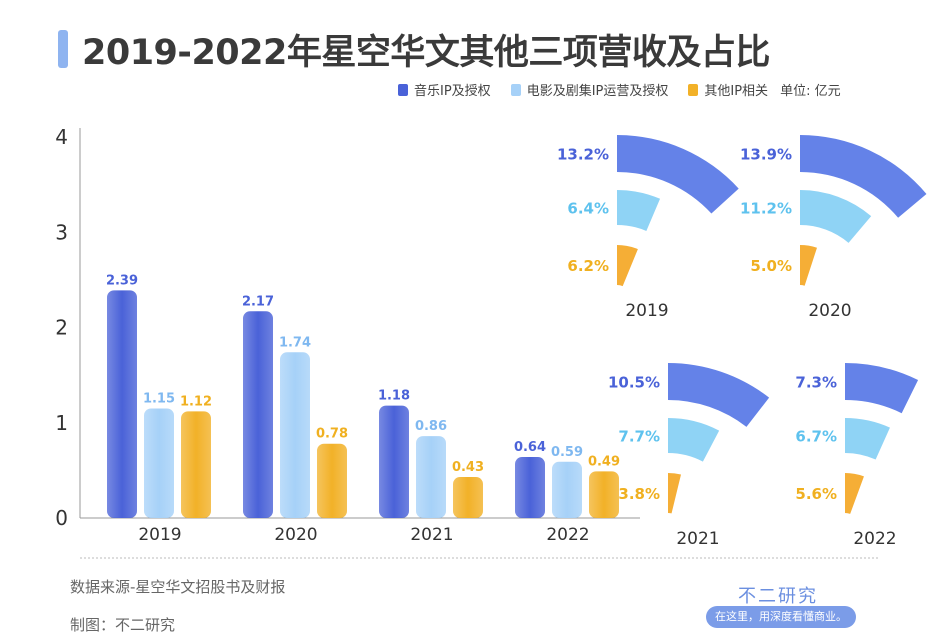 Image resolution: width=940 pixels, height=644 pixels. Describe the element at coordinates (332, 434) in the screenshot. I see `data-label: 0.78` at that location.